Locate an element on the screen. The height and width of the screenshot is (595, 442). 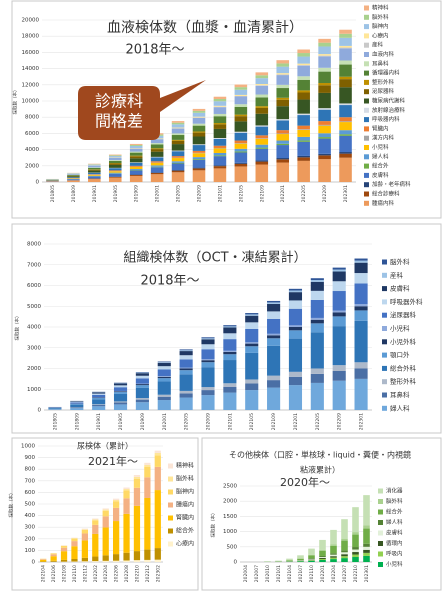
legend-label: 循環内 is located at coordinates (394, 543).